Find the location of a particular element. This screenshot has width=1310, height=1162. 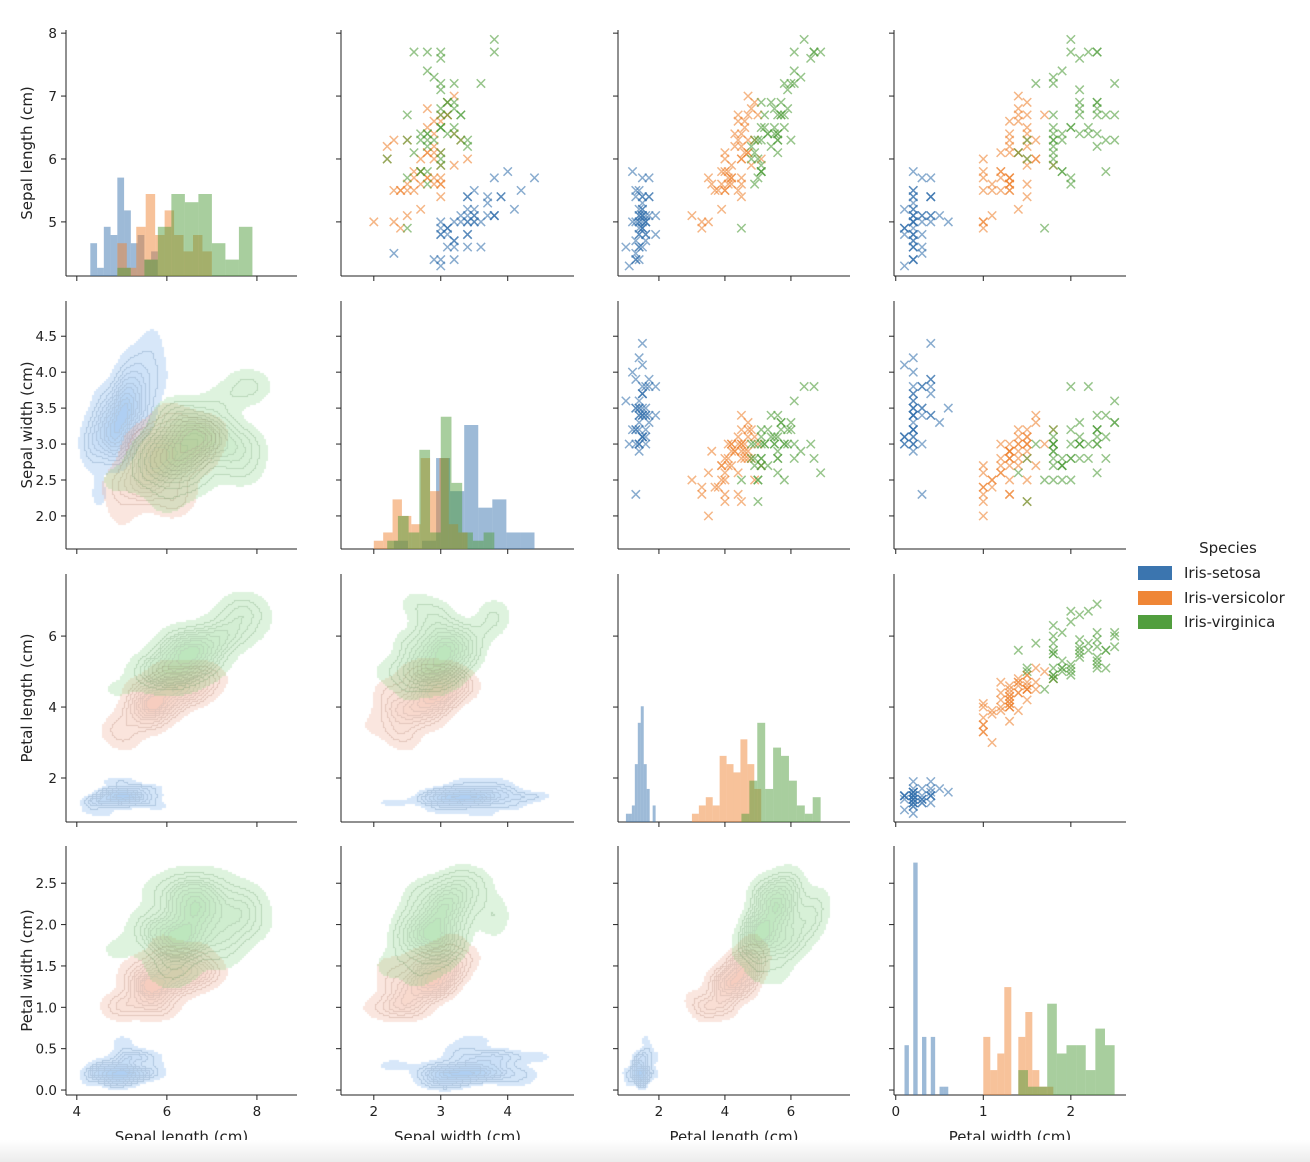

panel-1-0: 2.0 2.5 3.0 3.5 4.0 4.5 is located at coordinates (166, 427).